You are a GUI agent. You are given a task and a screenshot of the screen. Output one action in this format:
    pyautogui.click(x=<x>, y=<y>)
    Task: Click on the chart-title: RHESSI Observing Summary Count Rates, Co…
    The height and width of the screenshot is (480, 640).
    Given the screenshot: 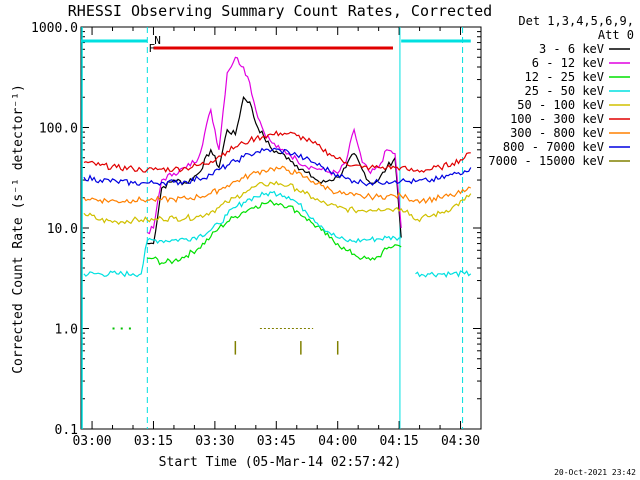 What is the action you would take?
    pyautogui.click(x=280, y=11)
    